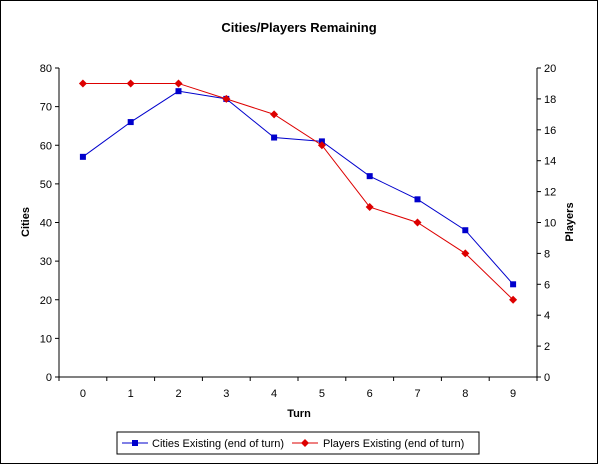 This screenshot has height=465, width=598. What do you see at coordinates (322, 394) in the screenshot?
I see `x-tick-label: 5` at bounding box center [322, 394].